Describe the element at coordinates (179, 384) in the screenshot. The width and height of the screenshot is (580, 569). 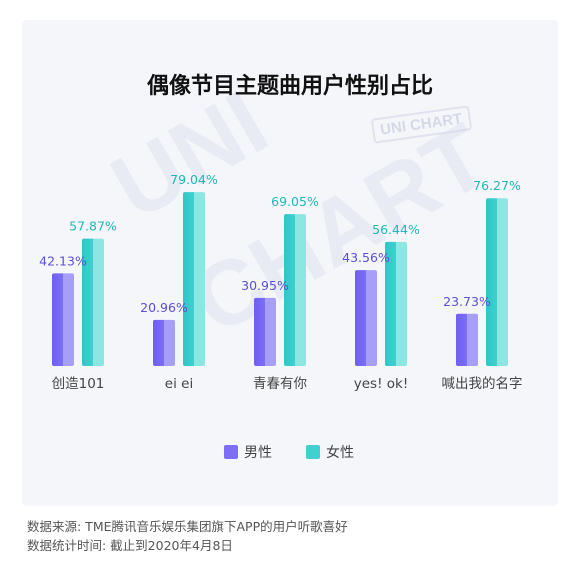
I see `category-label-1: ei ei` at that location.